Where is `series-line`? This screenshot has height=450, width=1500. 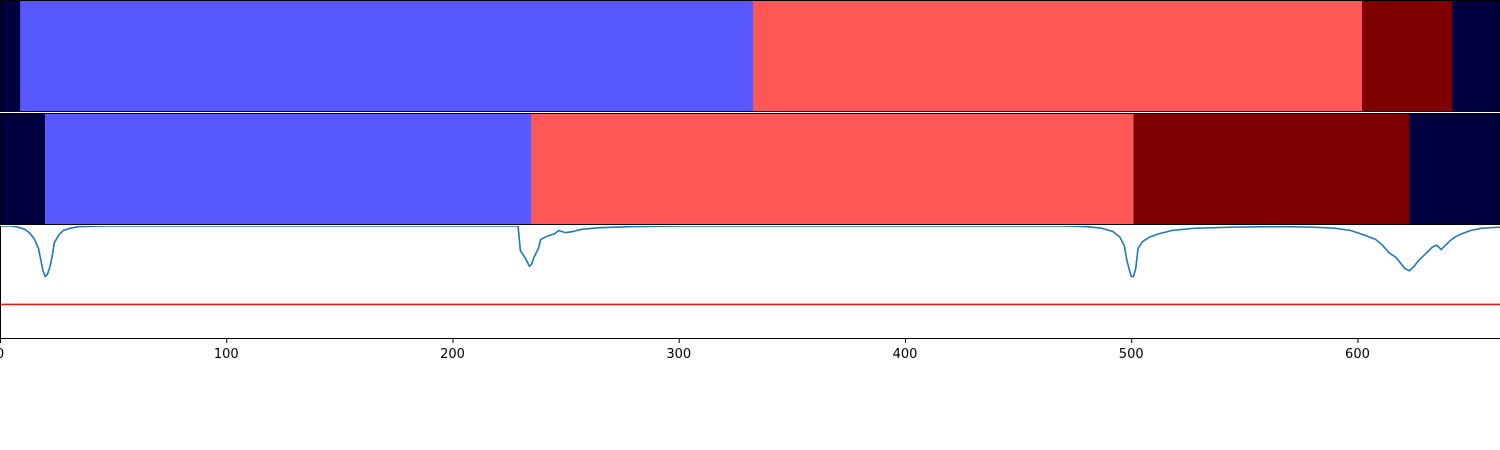
series-line is located at coordinates (750, 252).